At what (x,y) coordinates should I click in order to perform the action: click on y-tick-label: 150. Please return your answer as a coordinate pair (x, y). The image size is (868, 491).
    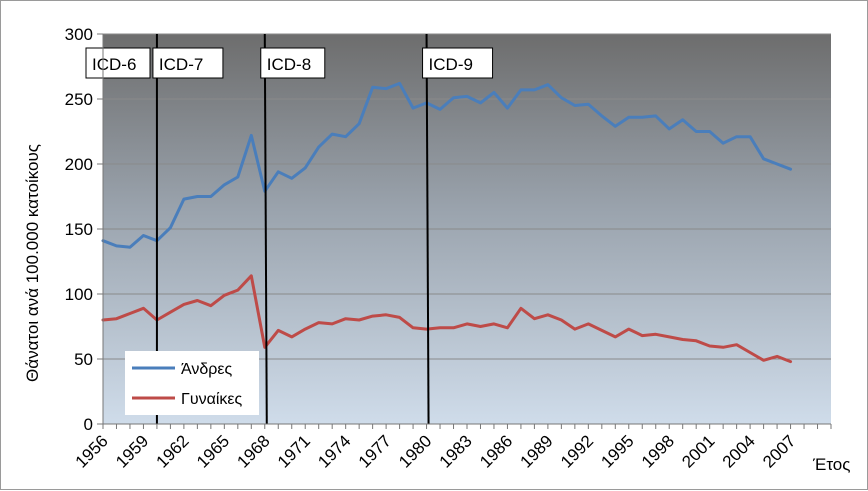
    Looking at the image, I should click on (79, 229).